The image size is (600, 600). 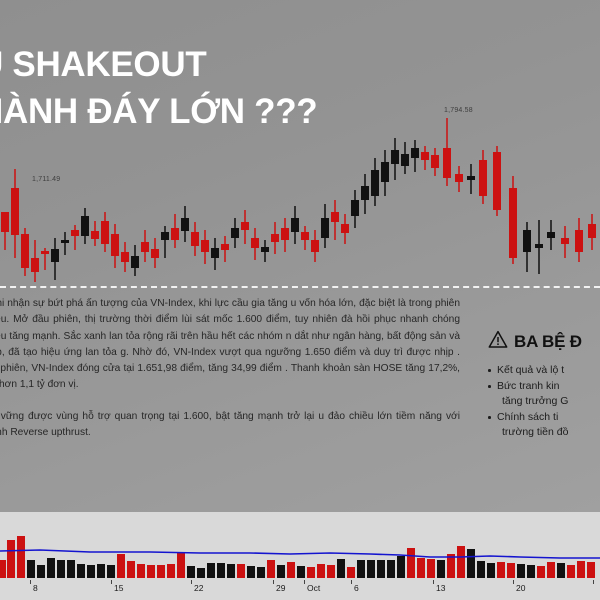 I want to click on axis-tick-label: 15, so click(x=117, y=586).